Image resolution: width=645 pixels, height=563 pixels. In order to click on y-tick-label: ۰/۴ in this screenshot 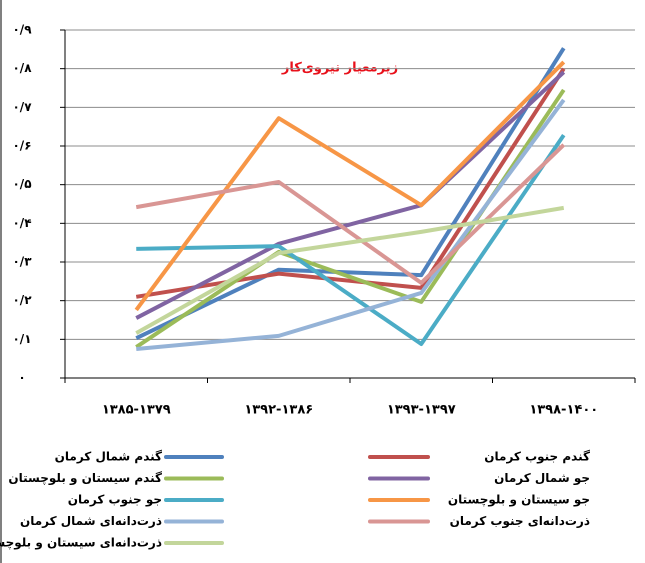, I will do `click(21, 223)`.